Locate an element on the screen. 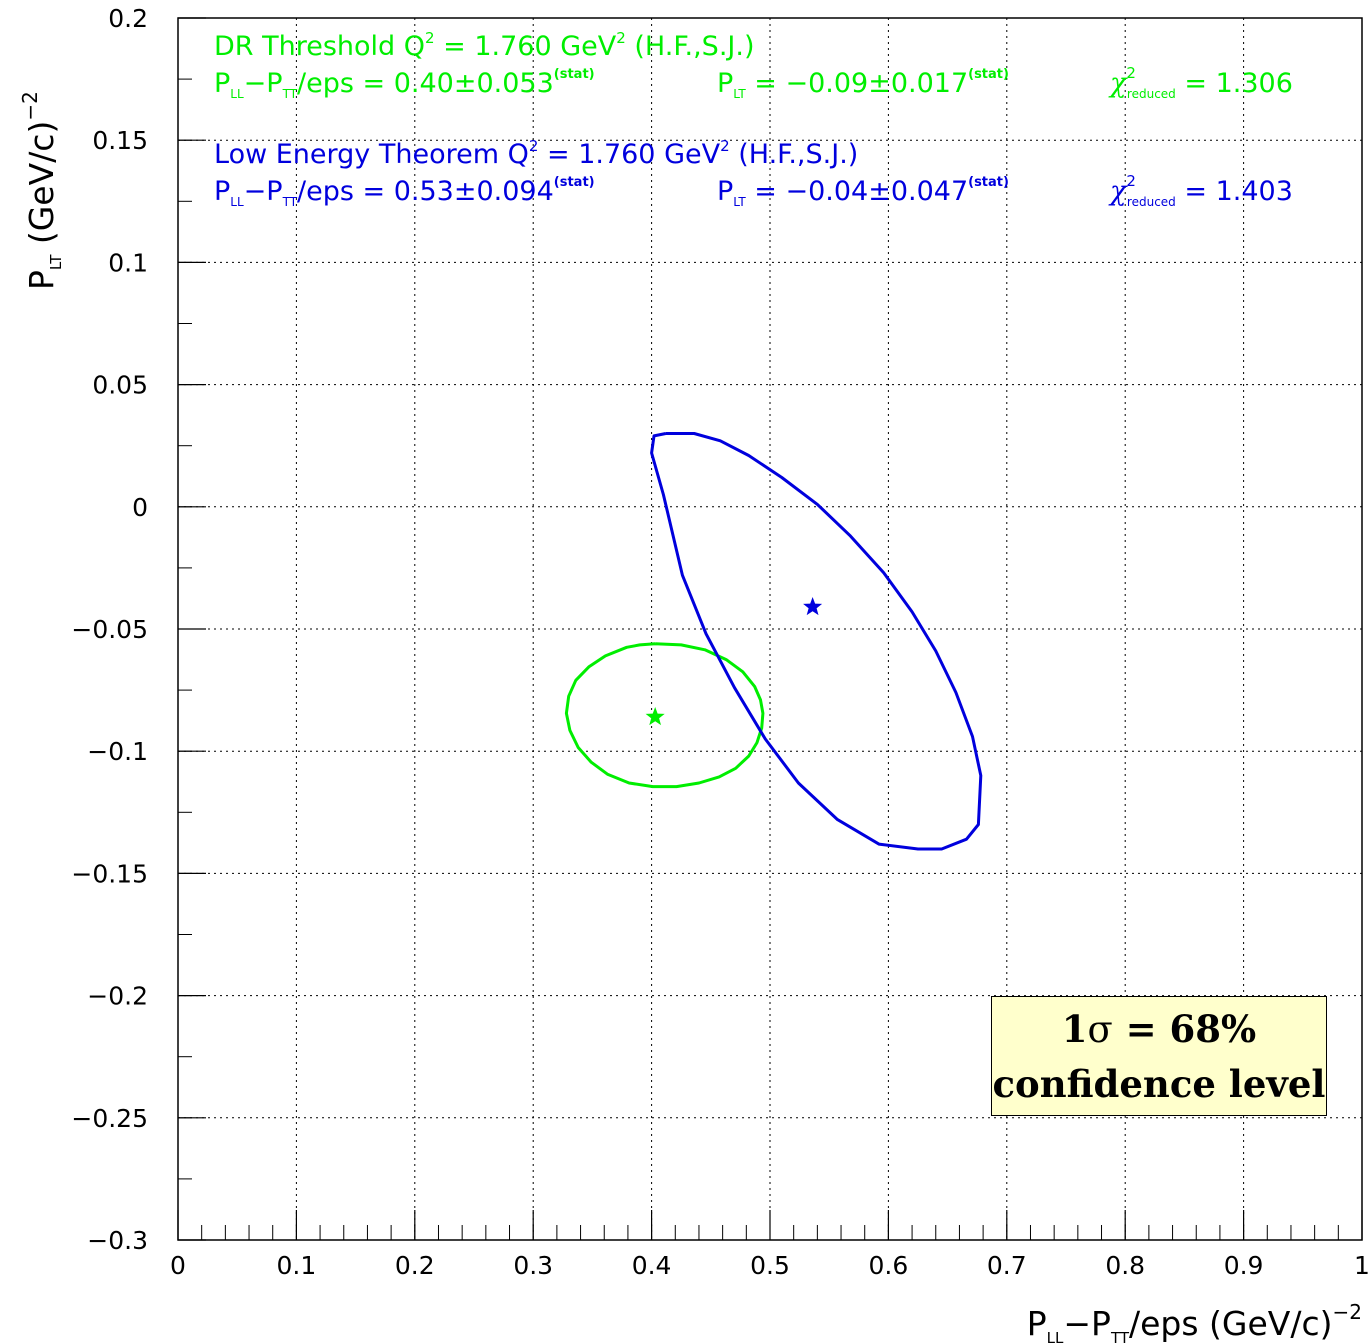  x-tick-label: 0.6 is located at coordinates (889, 1265).